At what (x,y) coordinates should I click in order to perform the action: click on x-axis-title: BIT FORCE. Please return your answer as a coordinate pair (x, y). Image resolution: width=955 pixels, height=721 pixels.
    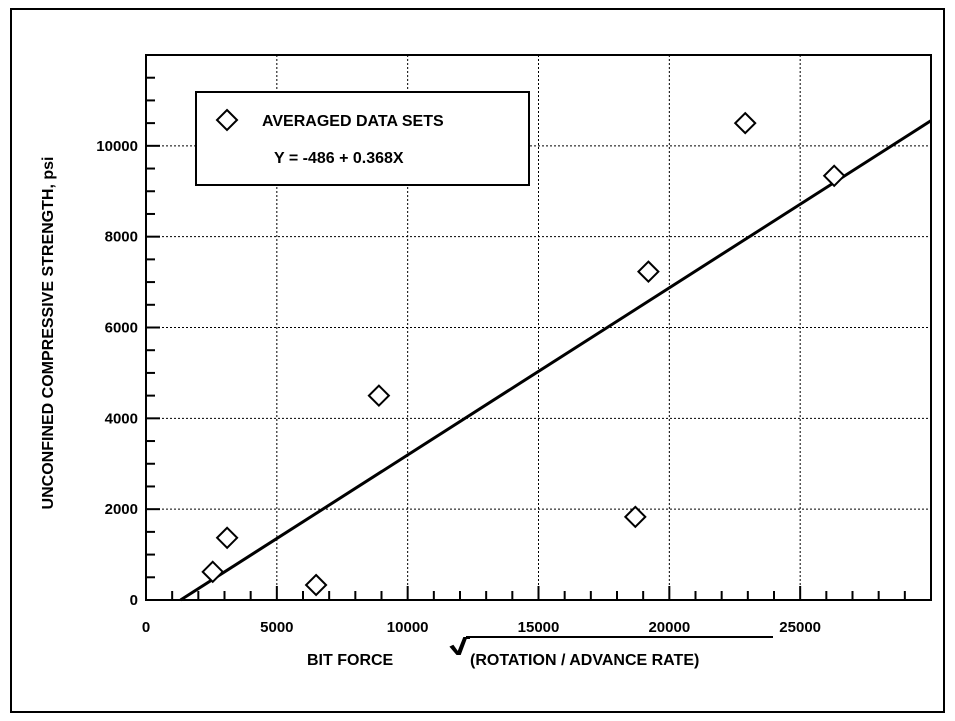
    Looking at the image, I should click on (350, 660).